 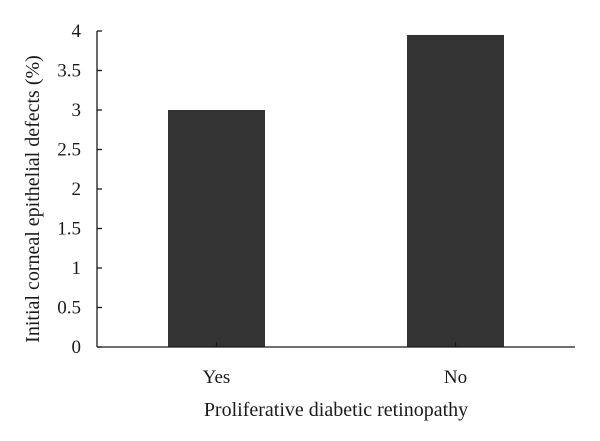 I want to click on y-axis-title: Initial corneal epithelial defects (%), so click(x=33, y=199).